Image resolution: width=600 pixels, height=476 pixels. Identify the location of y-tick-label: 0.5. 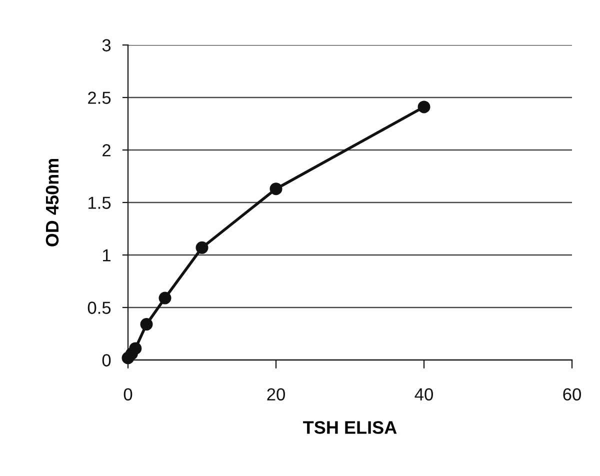
(99, 308).